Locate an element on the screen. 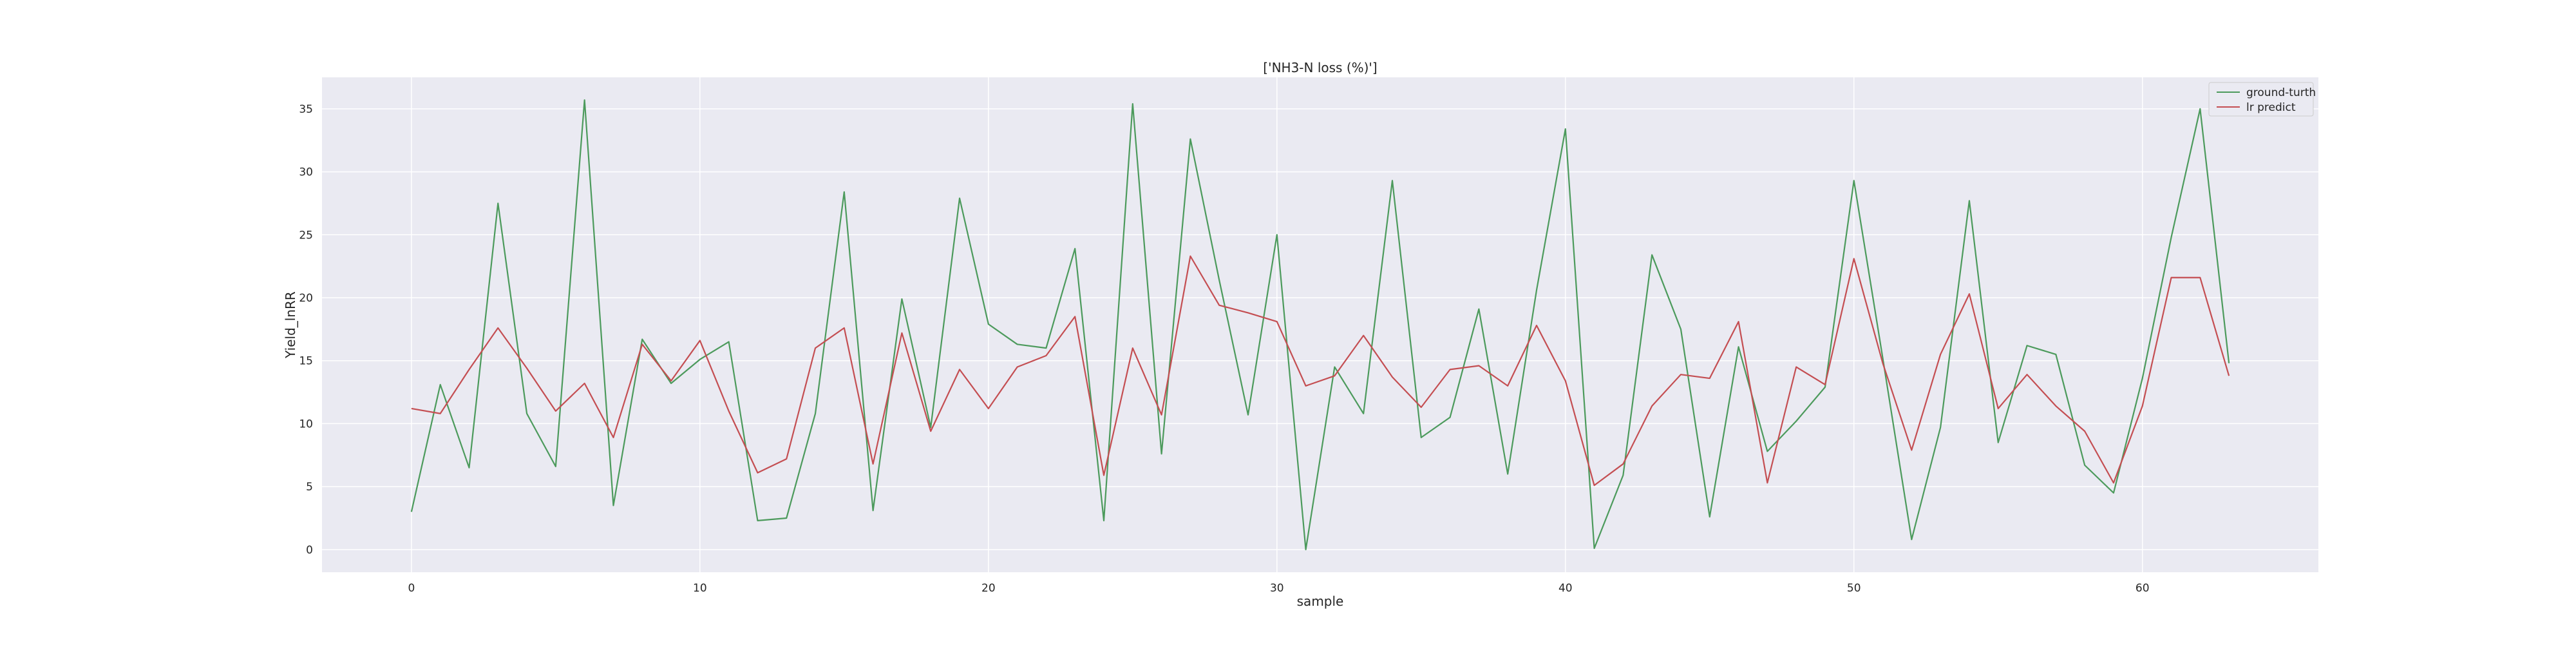 The image size is (2576, 647). y-tick-label: 0 is located at coordinates (309, 550).